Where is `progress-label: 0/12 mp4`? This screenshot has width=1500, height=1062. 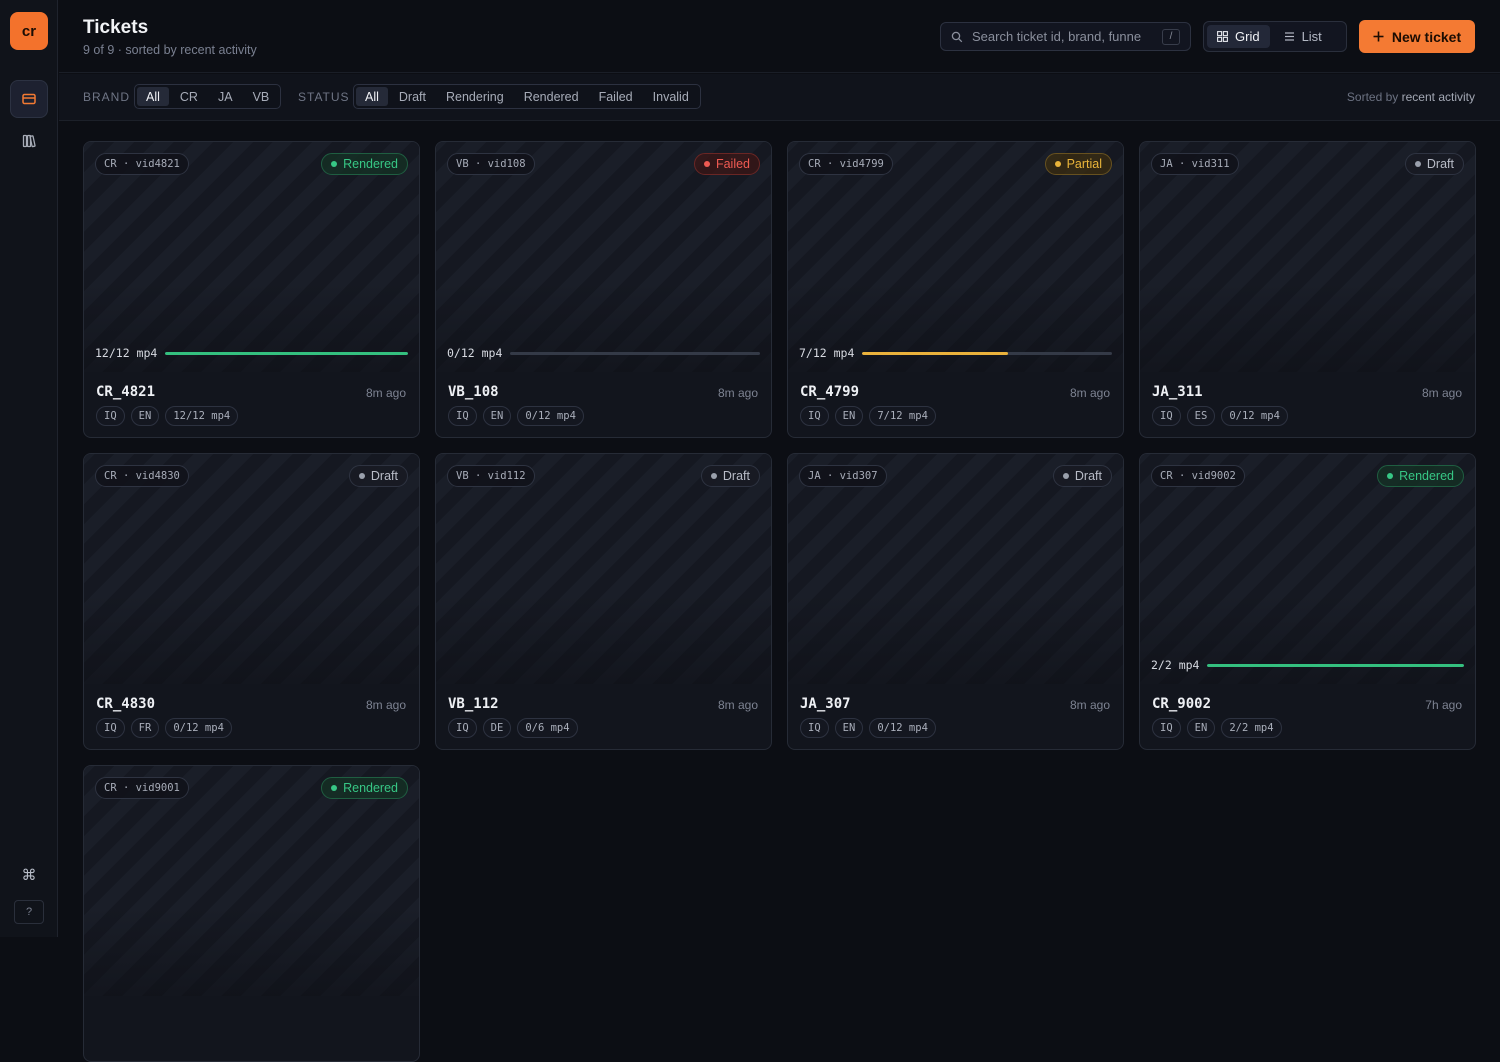 progress-label: 0/12 mp4 is located at coordinates (475, 353).